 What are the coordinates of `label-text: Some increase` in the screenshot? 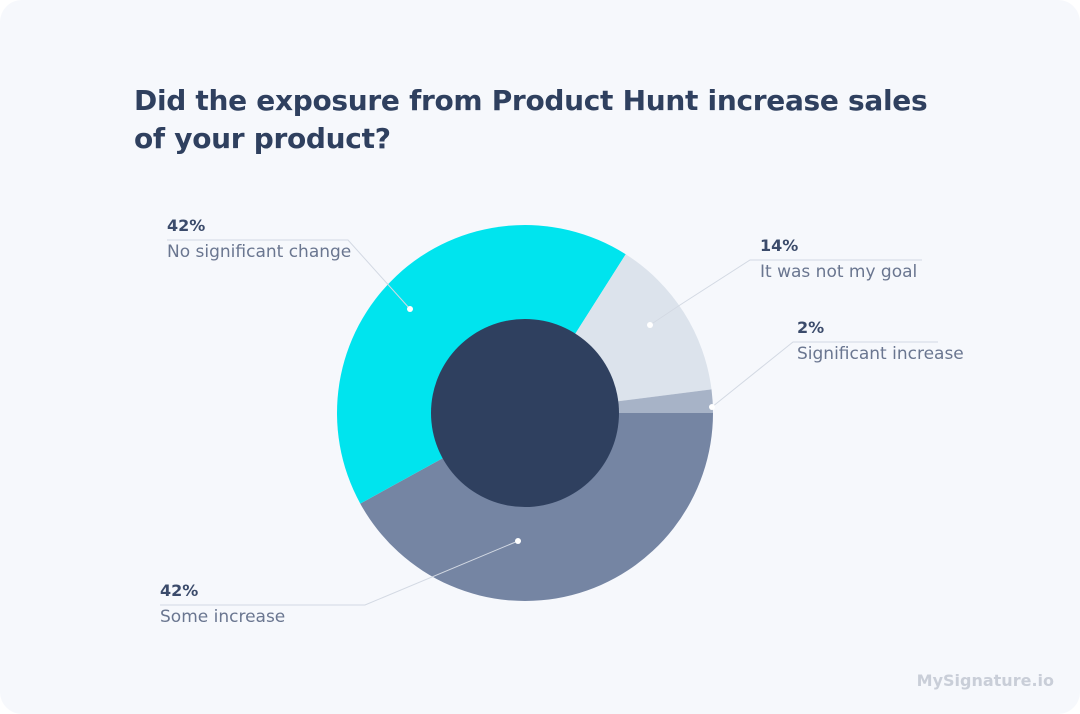 It's located at (223, 617).